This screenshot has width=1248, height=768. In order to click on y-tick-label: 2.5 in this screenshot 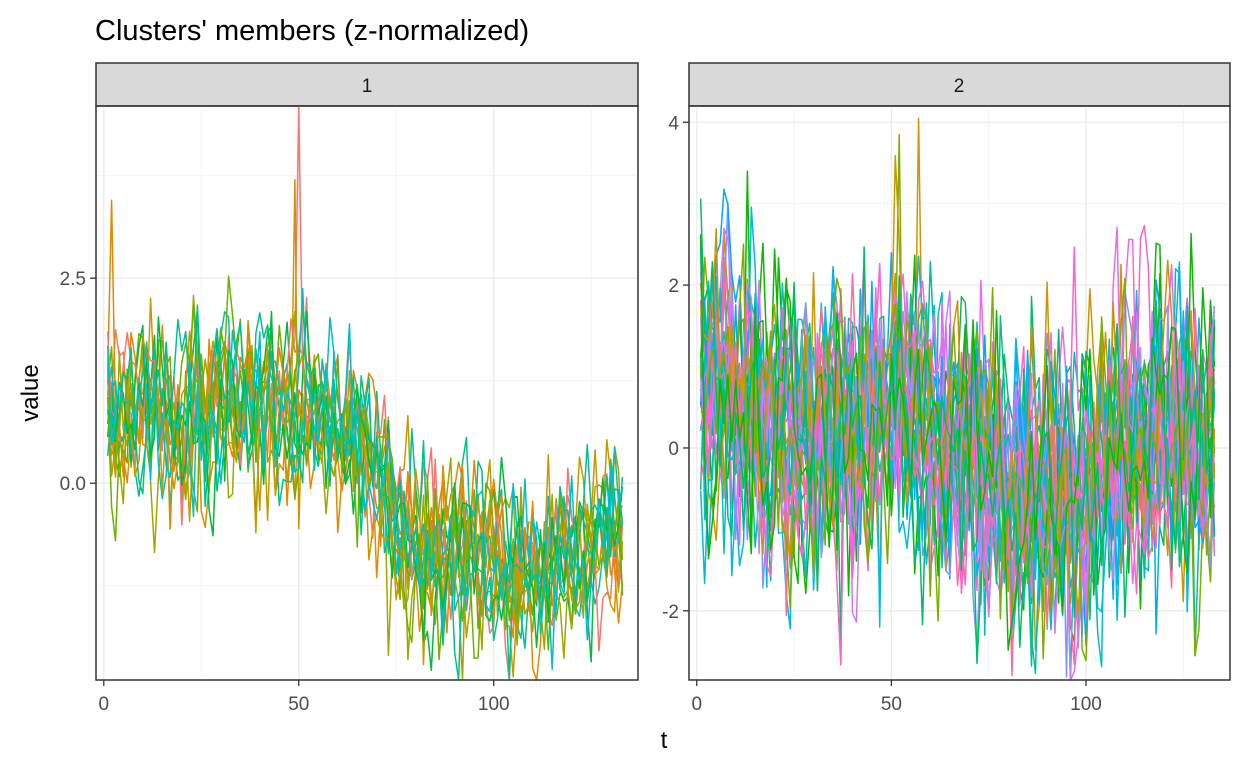, I will do `click(73, 279)`.